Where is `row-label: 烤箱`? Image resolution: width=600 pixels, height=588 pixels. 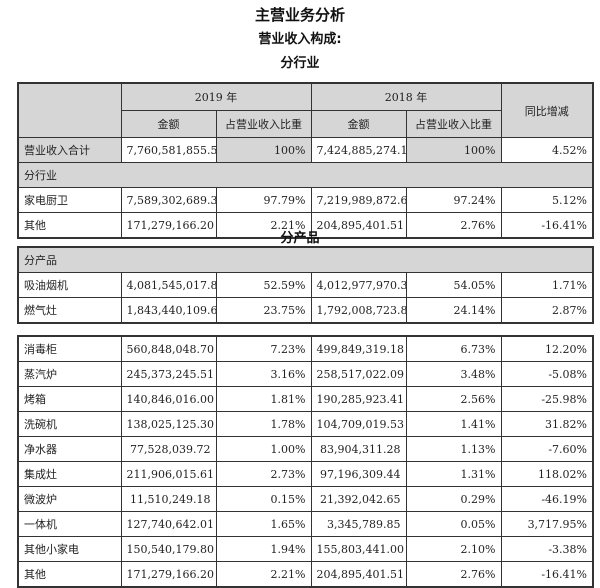
row-label: 烤箱 is located at coordinates (69, 399).